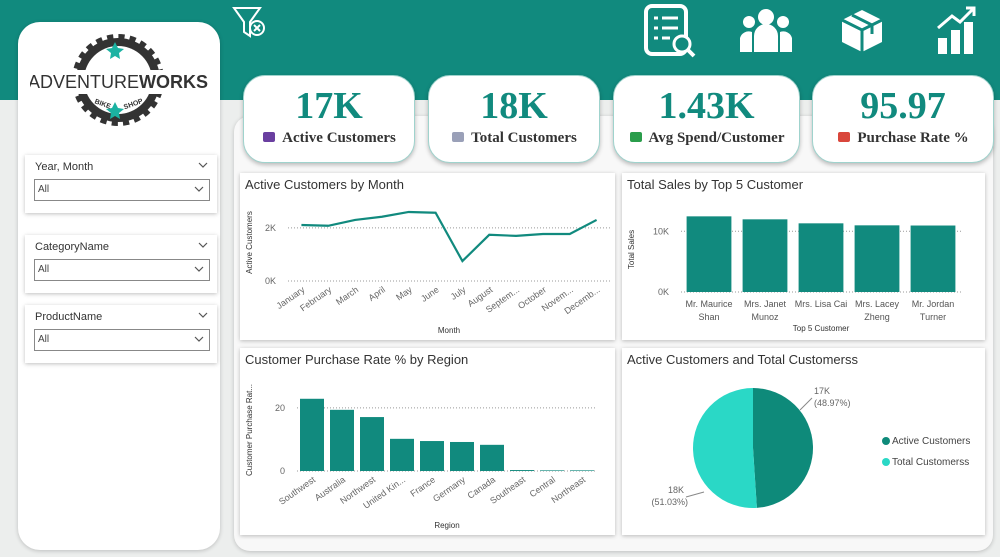 The height and width of the screenshot is (557, 1000). I want to click on x-tick-label: Mrs. Janet Munoz, so click(764, 310).